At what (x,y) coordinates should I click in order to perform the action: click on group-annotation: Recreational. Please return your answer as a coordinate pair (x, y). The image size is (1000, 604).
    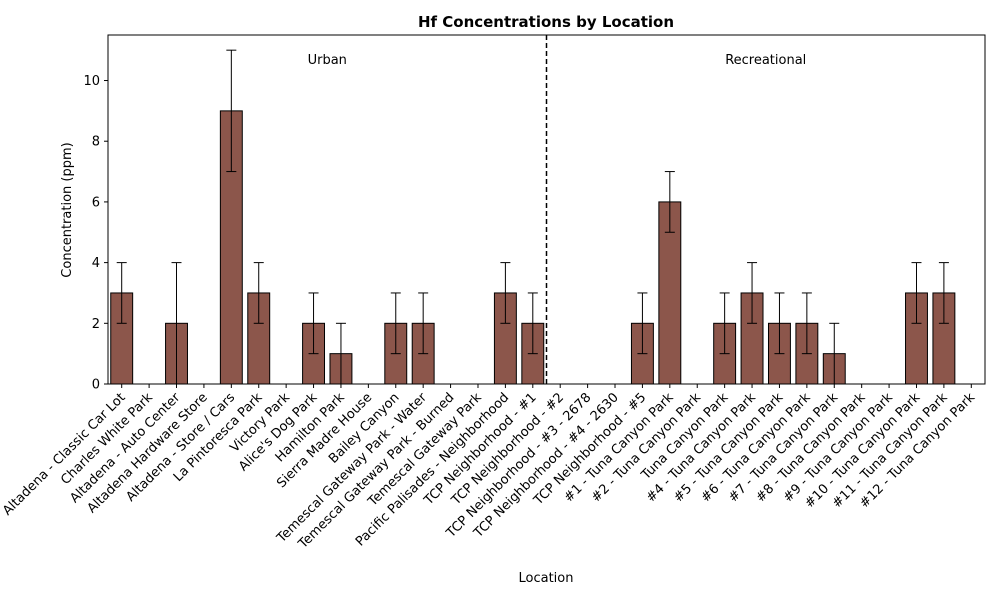
    Looking at the image, I should click on (765, 60).